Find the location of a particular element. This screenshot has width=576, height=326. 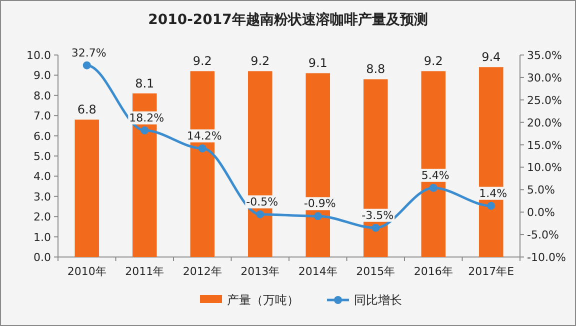

y-tick-label: 3.0 is located at coordinates (42, 197).